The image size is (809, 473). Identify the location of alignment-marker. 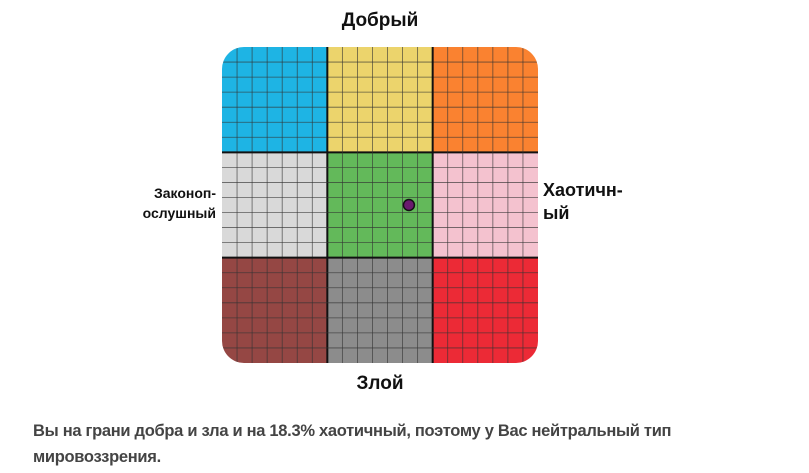
(409, 205).